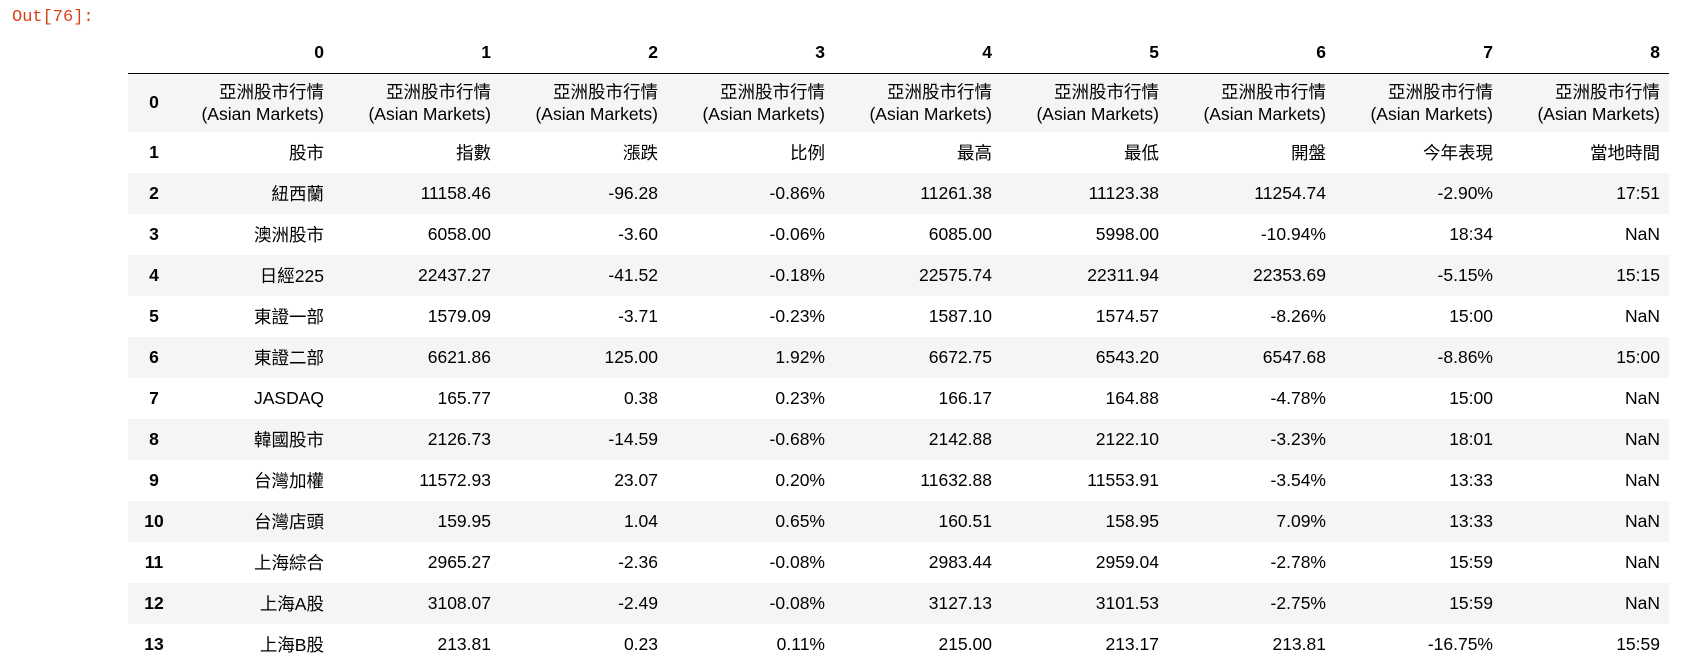 This screenshot has width=1699, height=665. Describe the element at coordinates (1294, 356) in the screenshot. I see `table-cell: 6547.68` at that location.